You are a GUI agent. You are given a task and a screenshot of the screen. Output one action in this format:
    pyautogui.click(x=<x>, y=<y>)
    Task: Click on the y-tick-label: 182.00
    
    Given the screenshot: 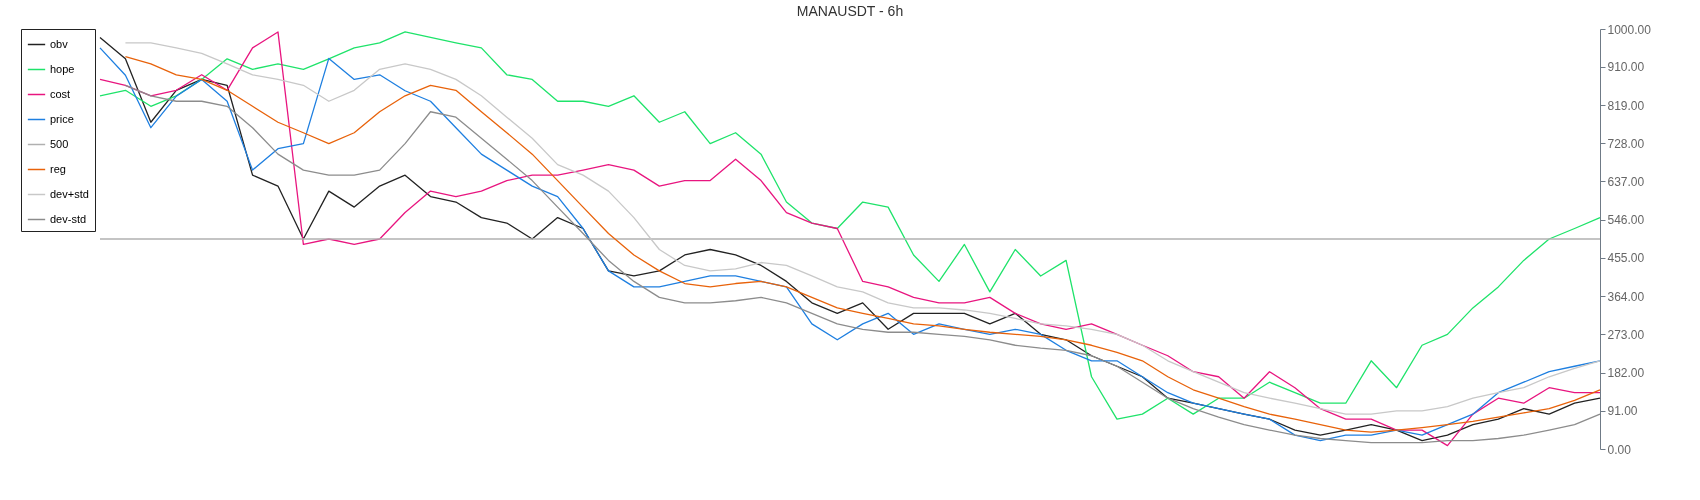 What is the action you would take?
    pyautogui.click(x=1626, y=373)
    